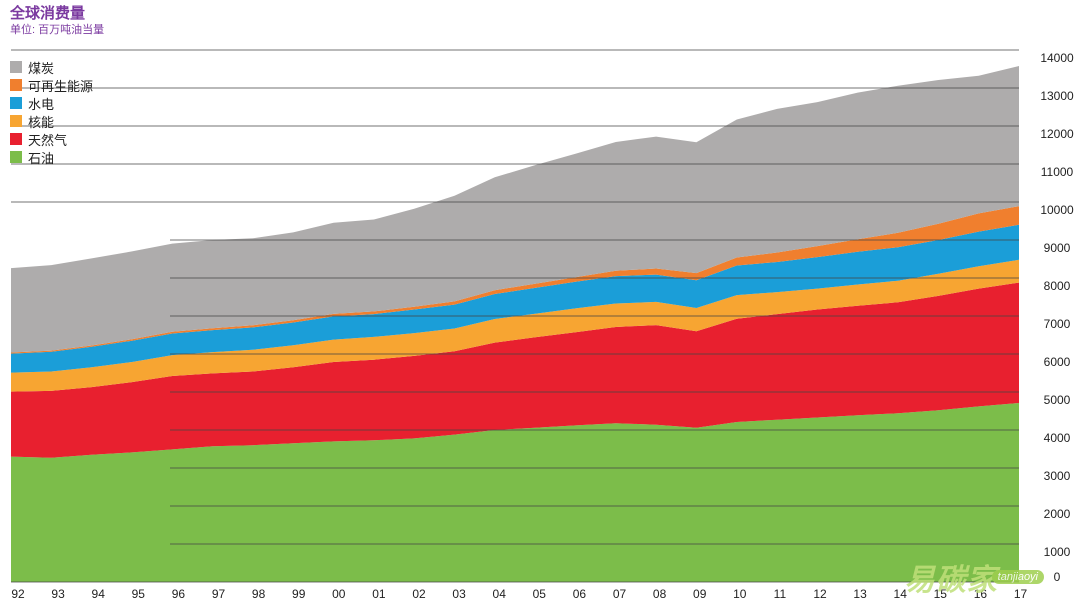 The width and height of the screenshot is (1080, 605). What do you see at coordinates (1057, 362) in the screenshot?
I see `y-tick-label: 6000` at bounding box center [1057, 362].